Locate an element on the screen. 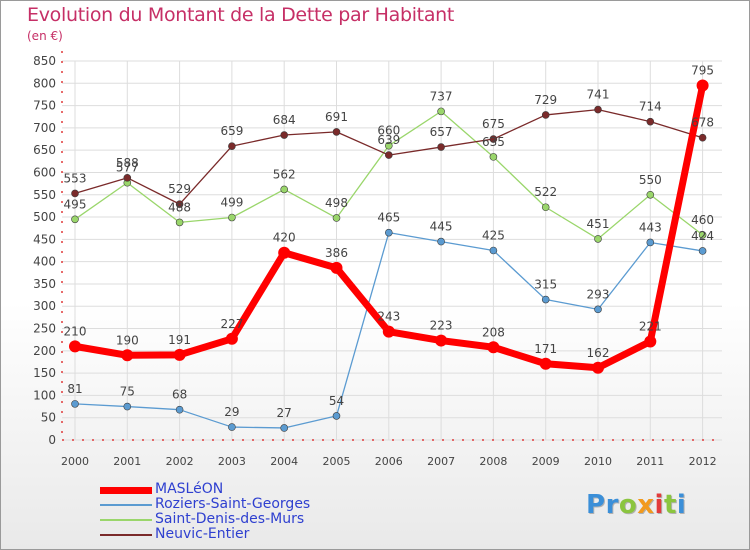  y-tick-label: 100 is located at coordinates (44, 395).